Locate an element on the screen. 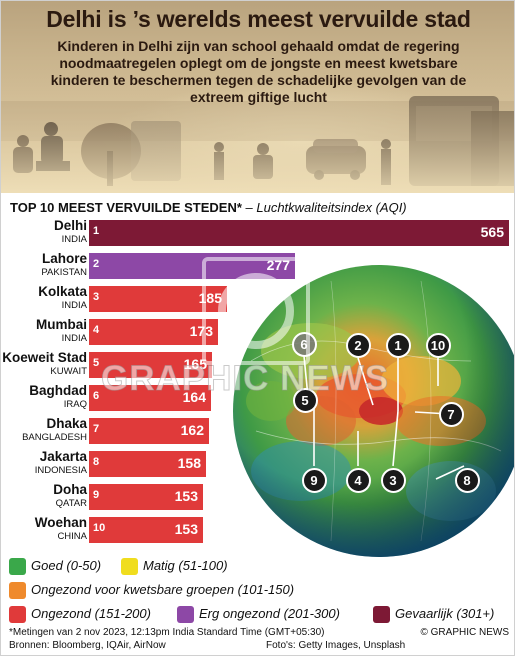  bar-row: Mumbai INDIA 4 173 is located at coordinates (257, 332).